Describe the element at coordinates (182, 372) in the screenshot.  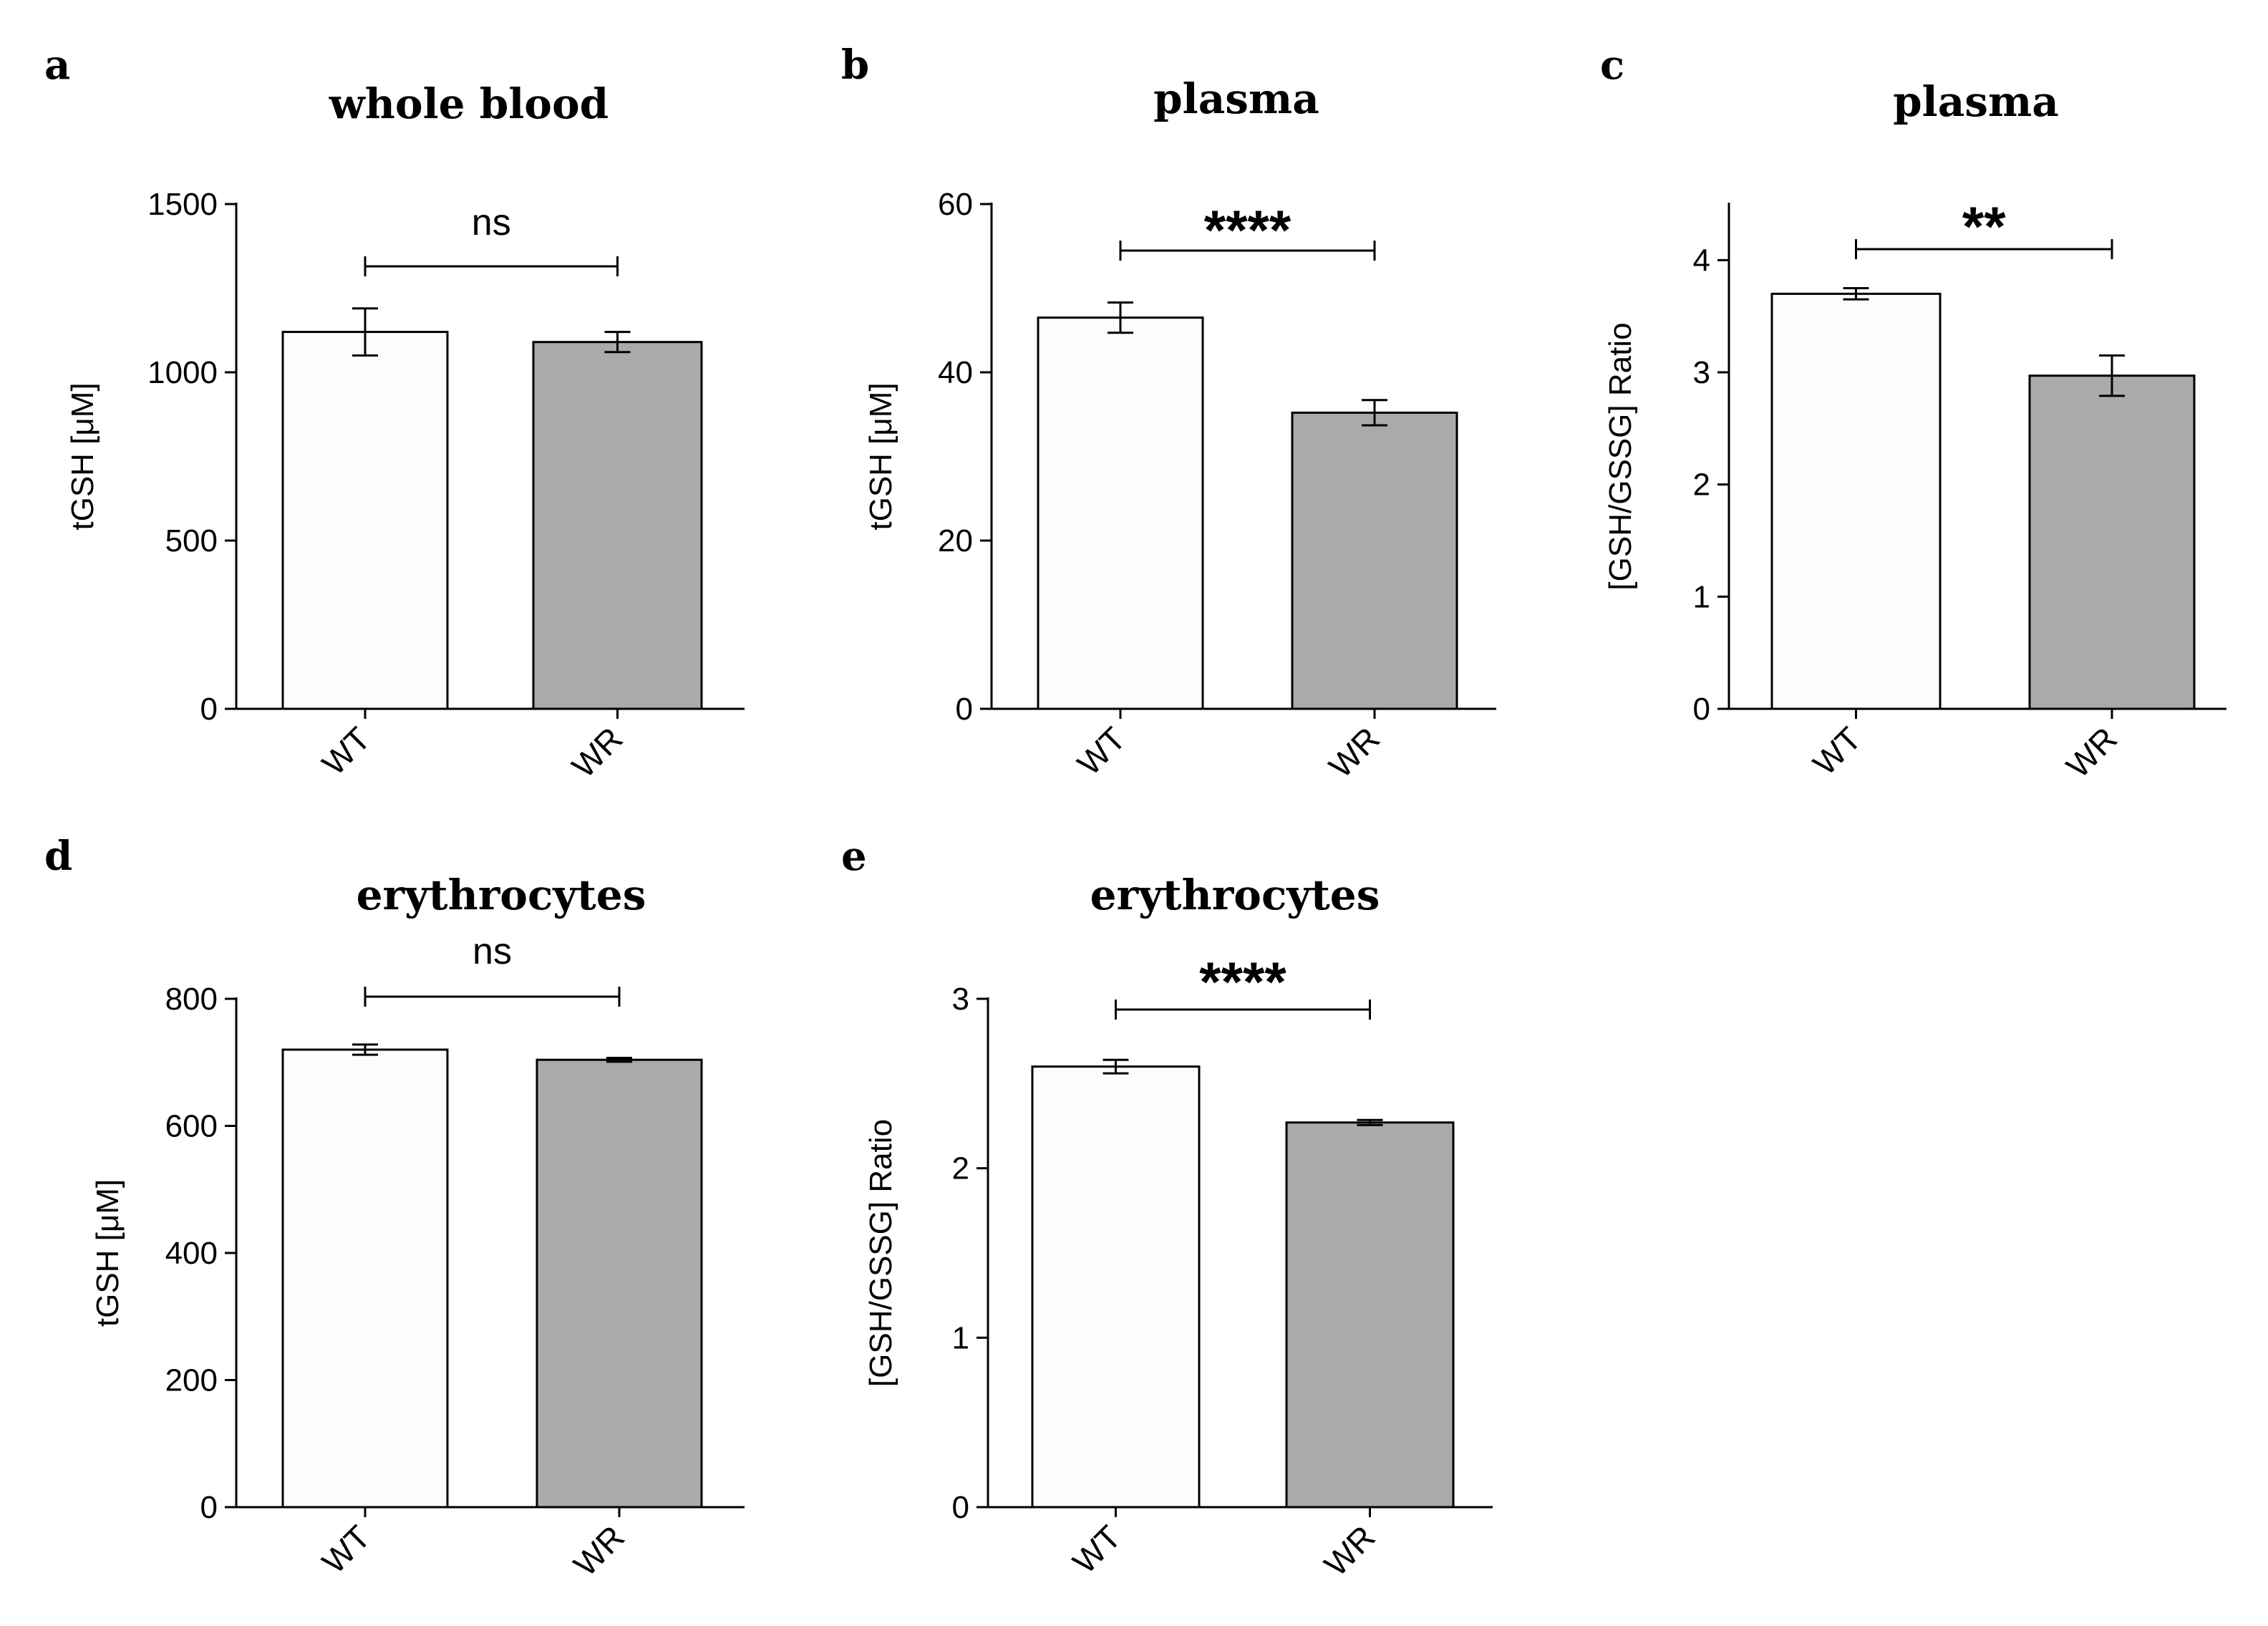
I see `y-tick-label: 1000` at that location.